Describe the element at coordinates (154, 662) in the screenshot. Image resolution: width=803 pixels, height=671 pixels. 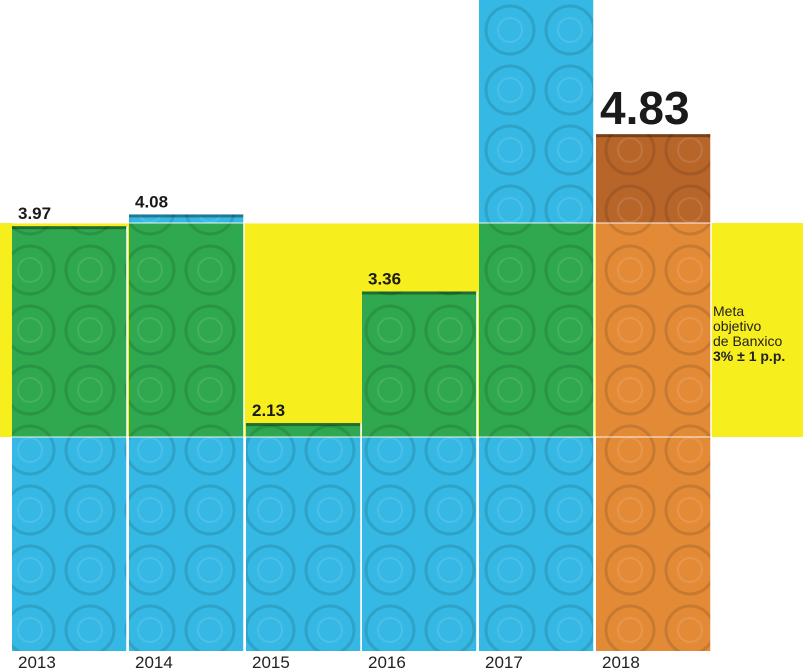
I see `x-tick-2014: 2014` at that location.